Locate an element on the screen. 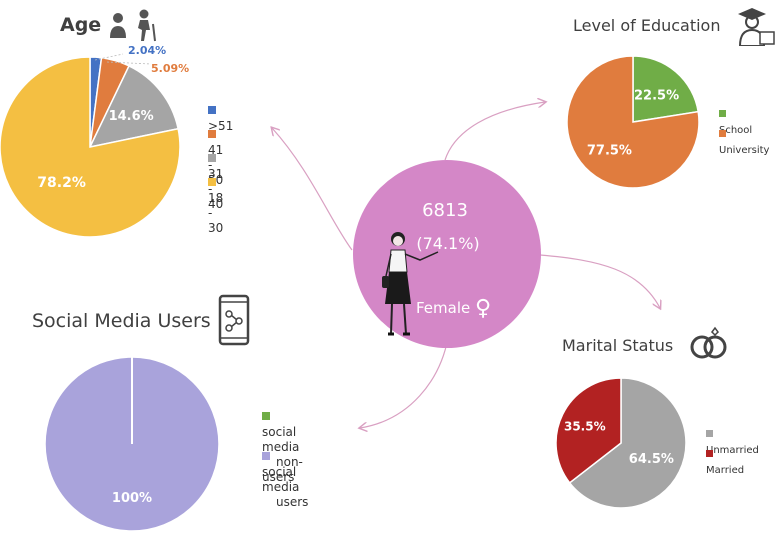 The height and width of the screenshot is (534, 783). legend-label-31-40: 31 - 40 is located at coordinates (216, 189).